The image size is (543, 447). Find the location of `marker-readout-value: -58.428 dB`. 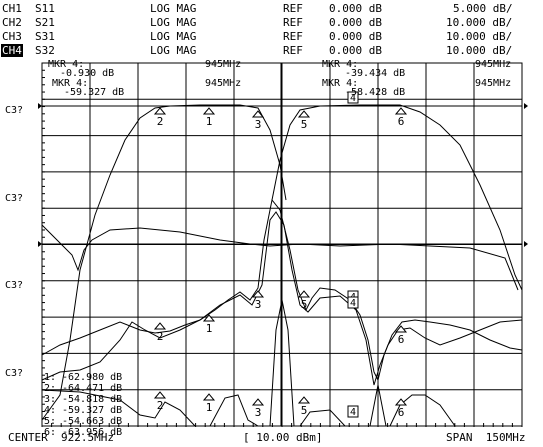

marker-readout-value: -58.428 dB is located at coordinates (375, 92).